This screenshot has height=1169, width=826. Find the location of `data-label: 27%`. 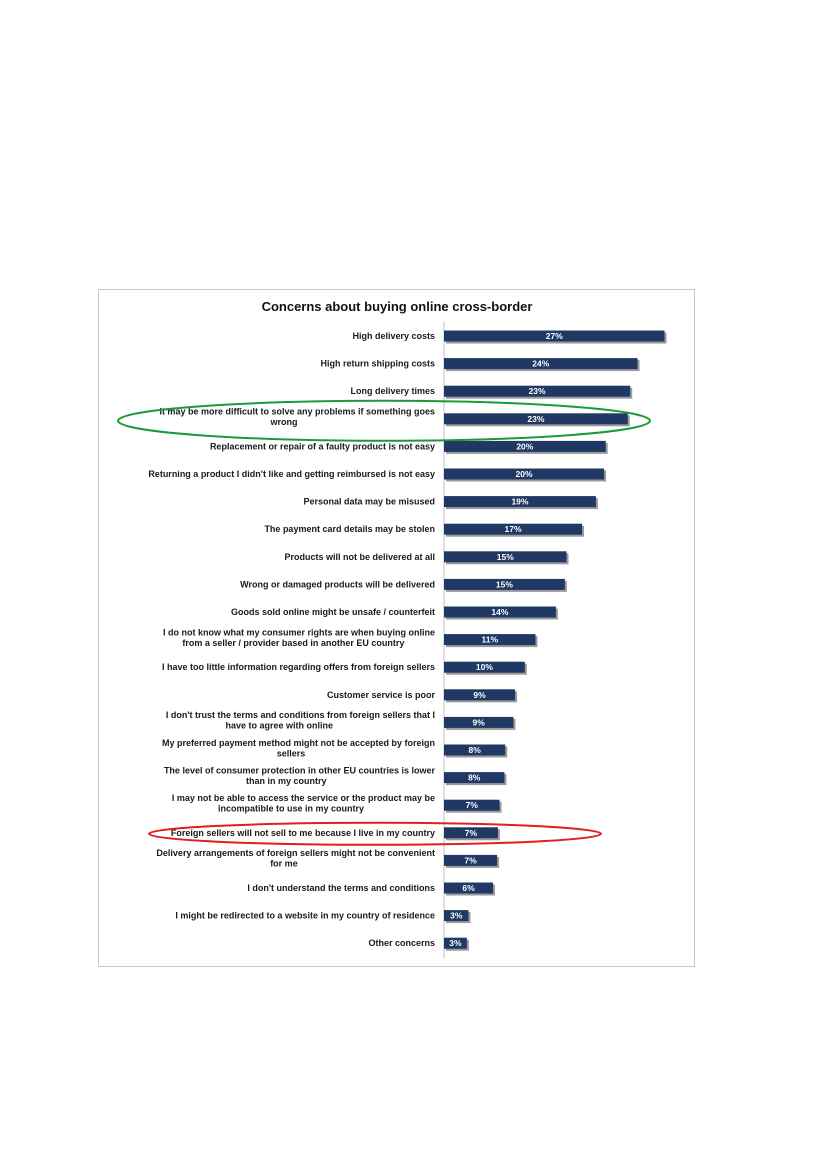

data-label: 27% is located at coordinates (554, 336).